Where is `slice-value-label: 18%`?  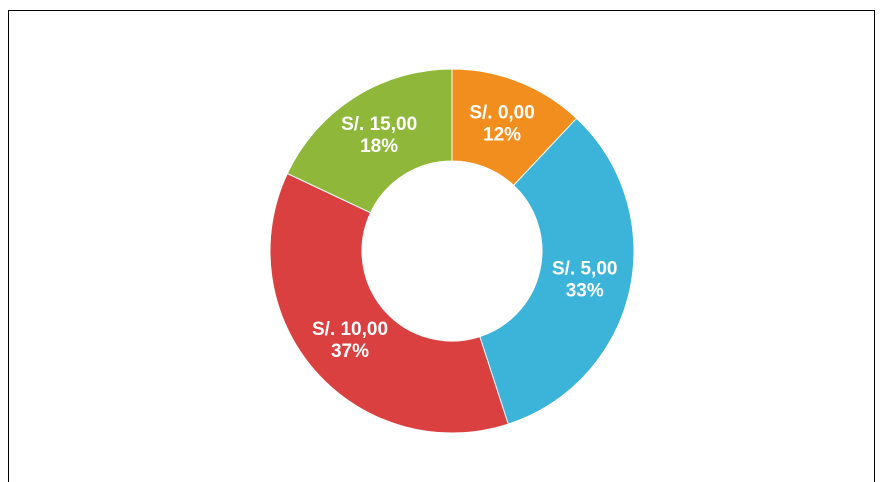
slice-value-label: 18% is located at coordinates (379, 146).